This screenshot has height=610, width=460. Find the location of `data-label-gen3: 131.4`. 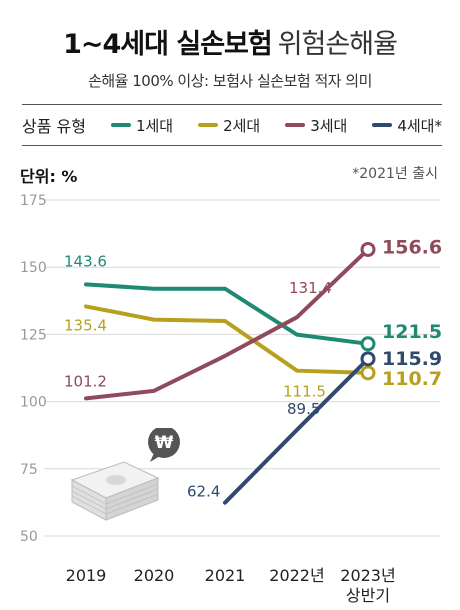

data-label-gen3: 131.4 is located at coordinates (310, 288).